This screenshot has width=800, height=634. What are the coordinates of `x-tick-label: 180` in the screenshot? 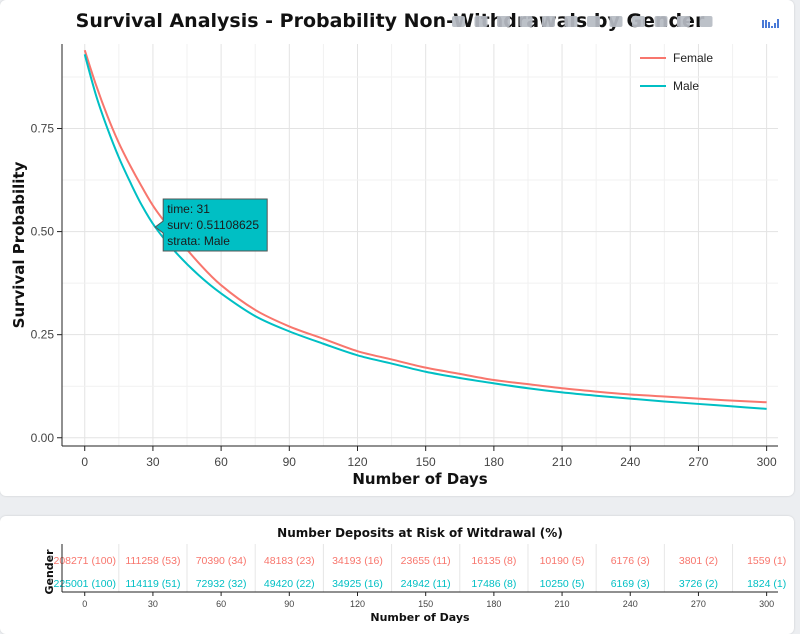 It's located at (494, 462).